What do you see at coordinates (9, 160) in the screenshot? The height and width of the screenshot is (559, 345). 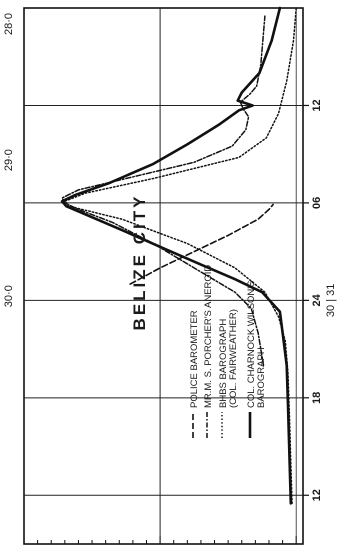 I see `pressure-tick-label: 29·0` at bounding box center [9, 160].